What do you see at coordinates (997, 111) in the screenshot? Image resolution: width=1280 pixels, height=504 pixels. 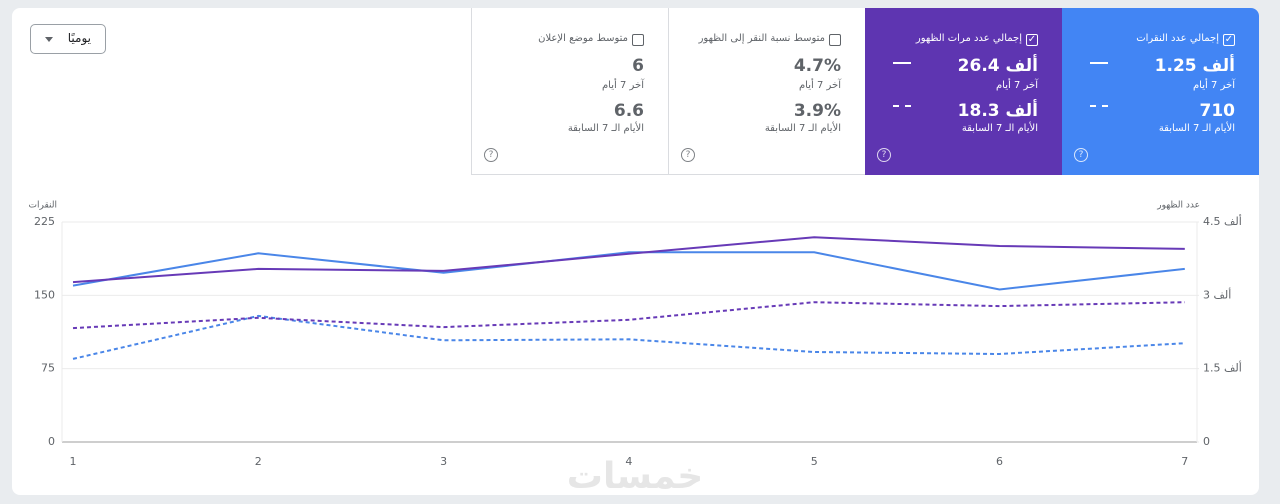 I see `previous-value: 18.3 ألف` at bounding box center [997, 111].